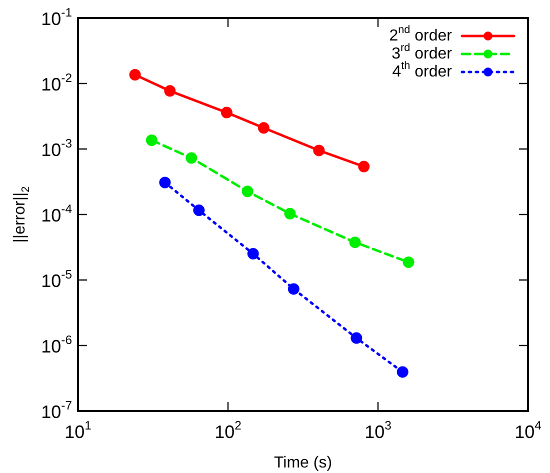  Describe the element at coordinates (303, 463) in the screenshot. I see `x-axis-title: Time (s)` at that location.